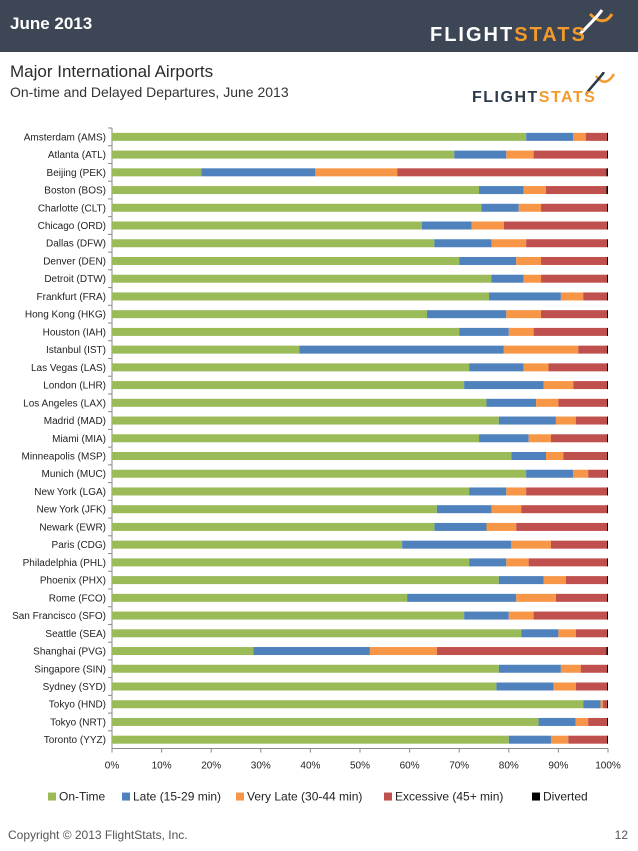 This screenshot has height=851, width=638. What do you see at coordinates (70, 492) in the screenshot?
I see `y-tick-label: New York (LGA)` at bounding box center [70, 492].